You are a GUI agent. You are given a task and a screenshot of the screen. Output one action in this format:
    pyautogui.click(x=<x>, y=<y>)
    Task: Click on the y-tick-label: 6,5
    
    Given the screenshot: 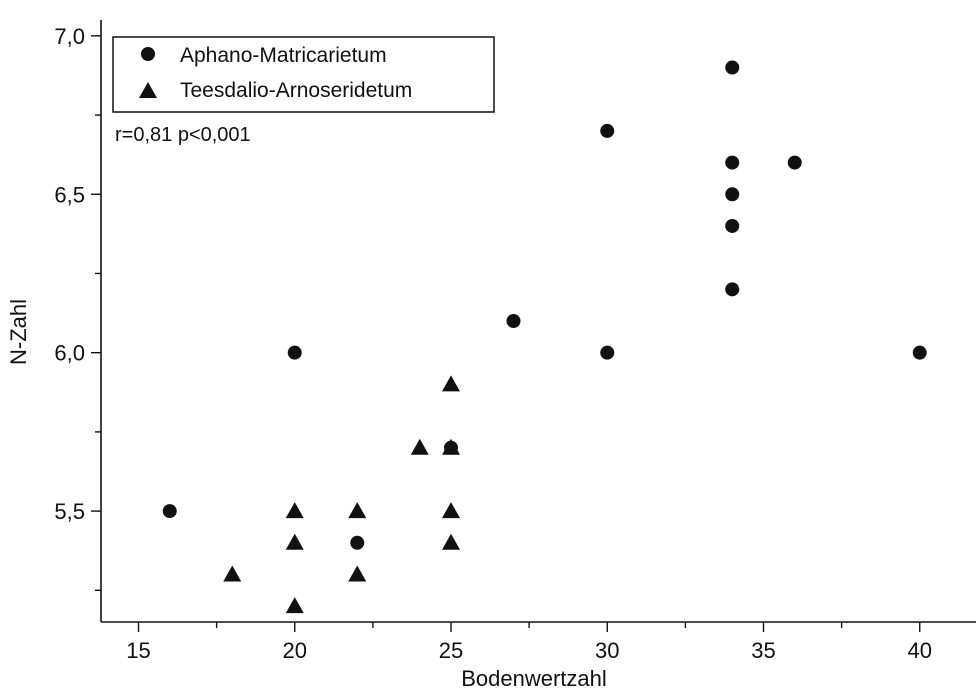 What is the action you would take?
    pyautogui.click(x=69, y=194)
    